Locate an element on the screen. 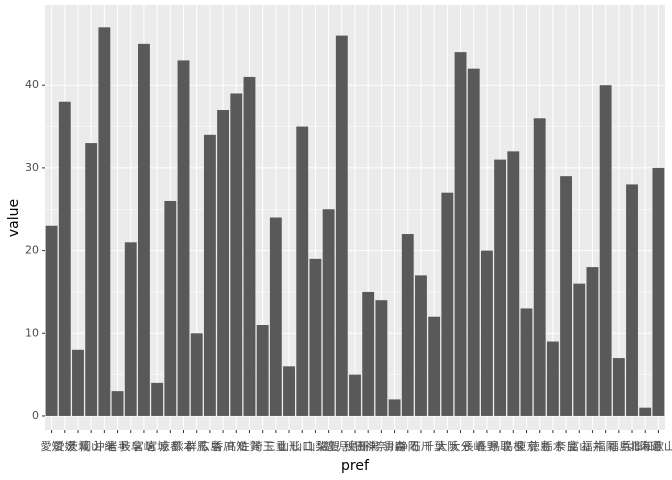  x-tick-label: 香川 is located at coordinates (223, 446).